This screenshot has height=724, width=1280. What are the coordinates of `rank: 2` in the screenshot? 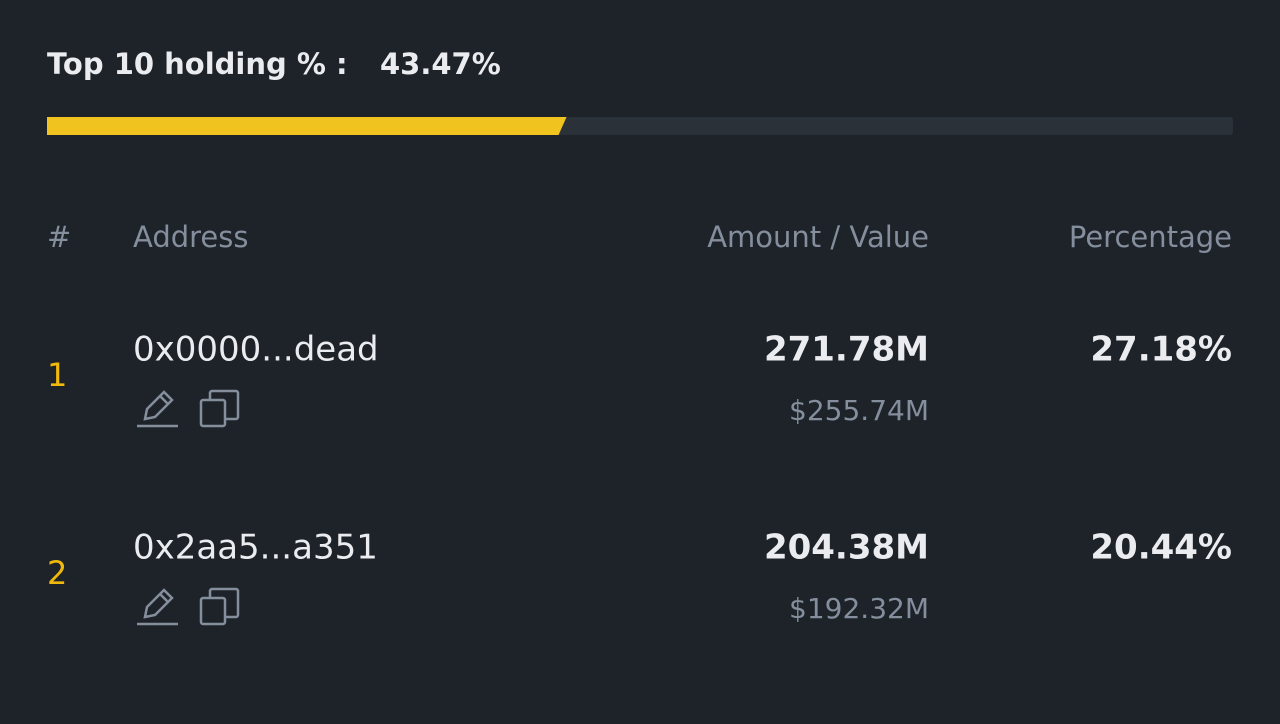 It's located at (57, 573).